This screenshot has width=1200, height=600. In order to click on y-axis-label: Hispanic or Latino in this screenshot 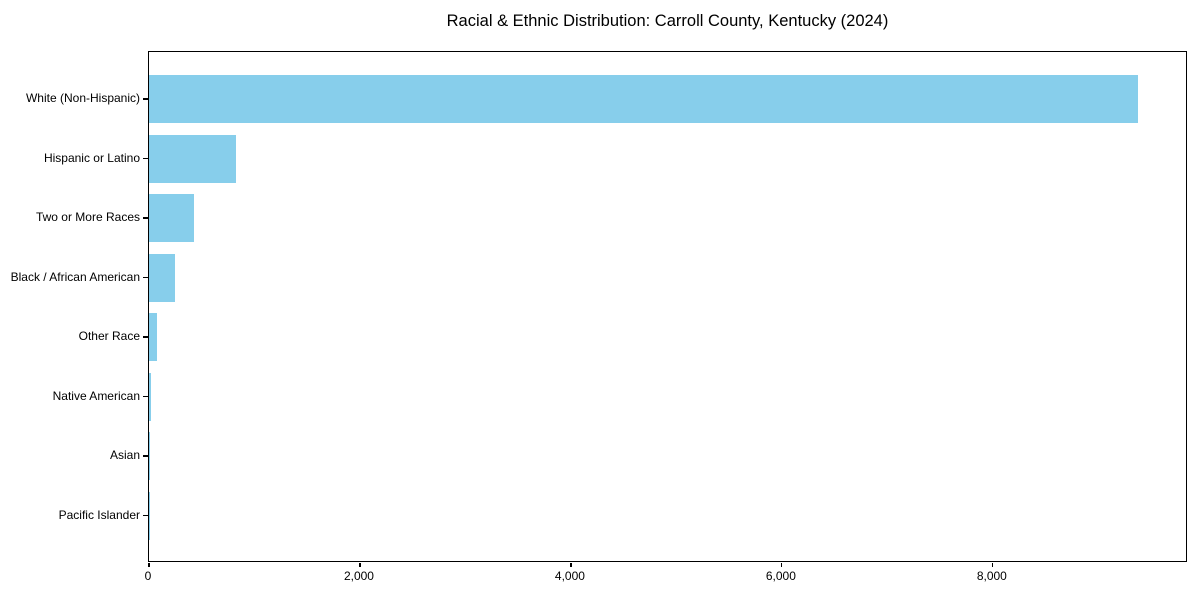, I will do `click(91, 157)`.